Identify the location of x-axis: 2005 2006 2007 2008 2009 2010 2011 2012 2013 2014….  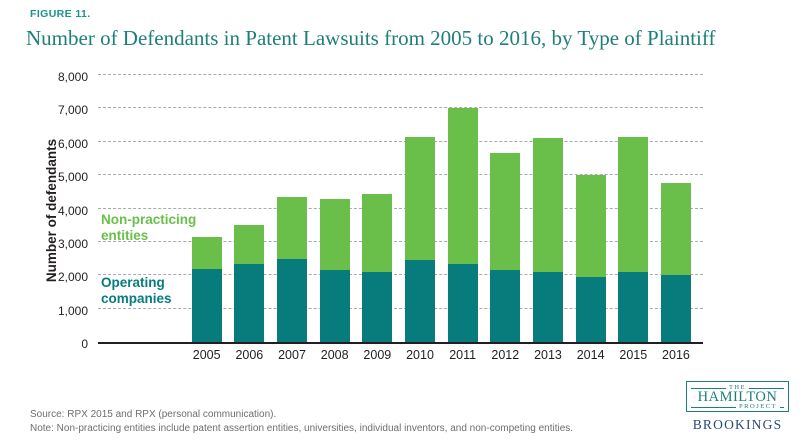
(400, 356).